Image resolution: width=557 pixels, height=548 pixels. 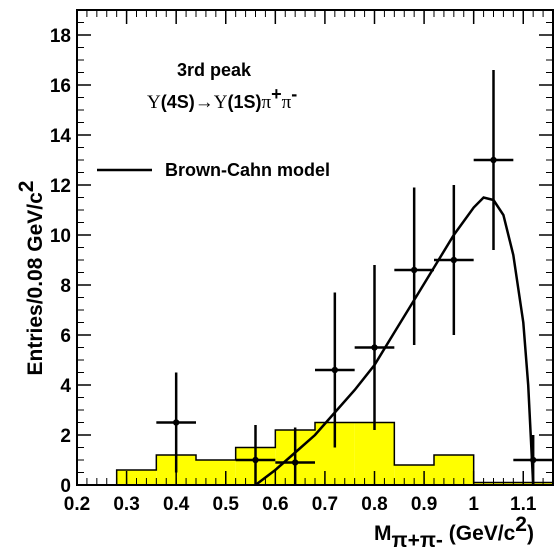 What do you see at coordinates (247, 170) in the screenshot?
I see `legend-label: Brown-Cahn model` at bounding box center [247, 170].